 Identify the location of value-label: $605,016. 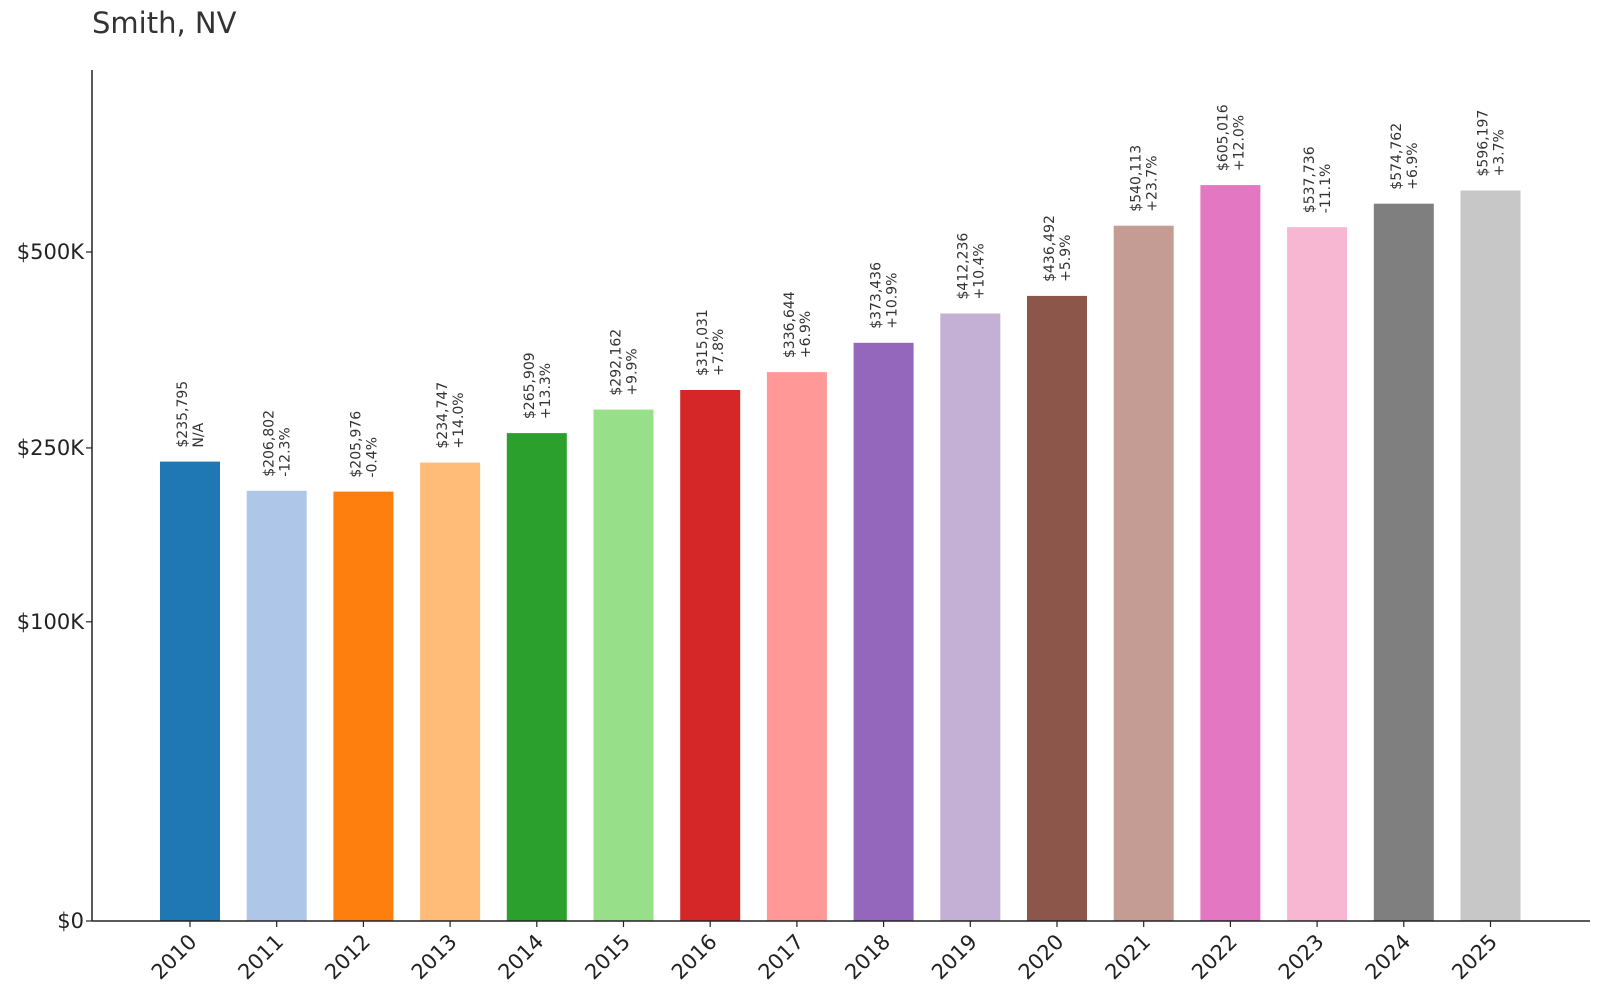
(1223, 137).